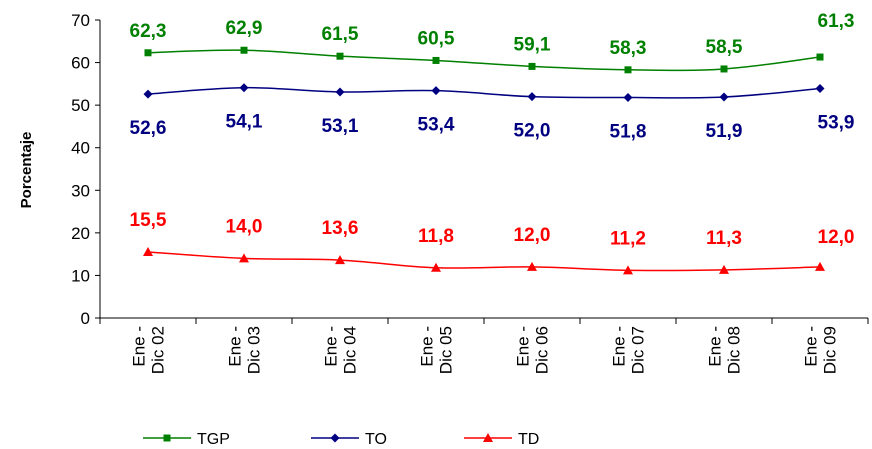 This screenshot has height=449, width=872. I want to click on series-line-tgp, so click(484, 60).